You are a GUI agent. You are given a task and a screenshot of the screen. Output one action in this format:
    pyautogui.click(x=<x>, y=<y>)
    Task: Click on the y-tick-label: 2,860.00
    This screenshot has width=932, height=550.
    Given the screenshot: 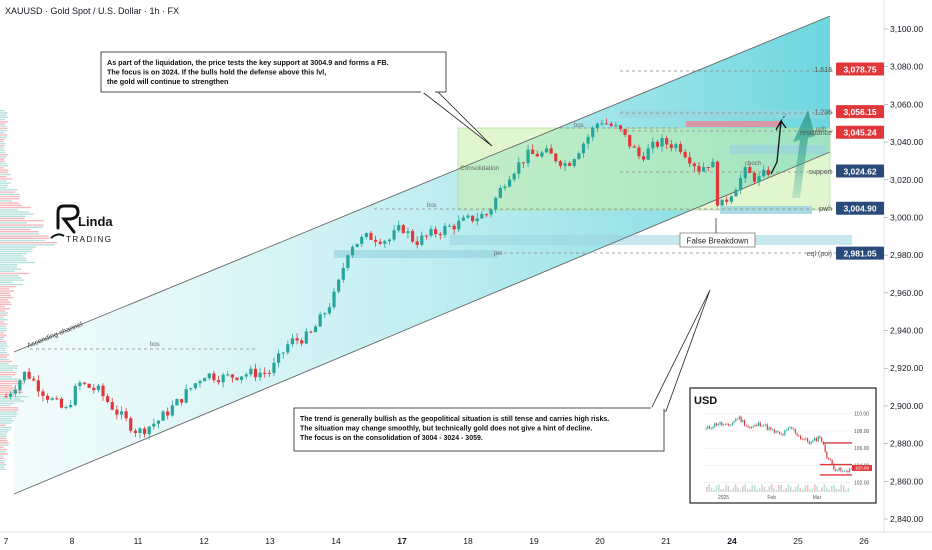 What is the action you would take?
    pyautogui.click(x=906, y=481)
    